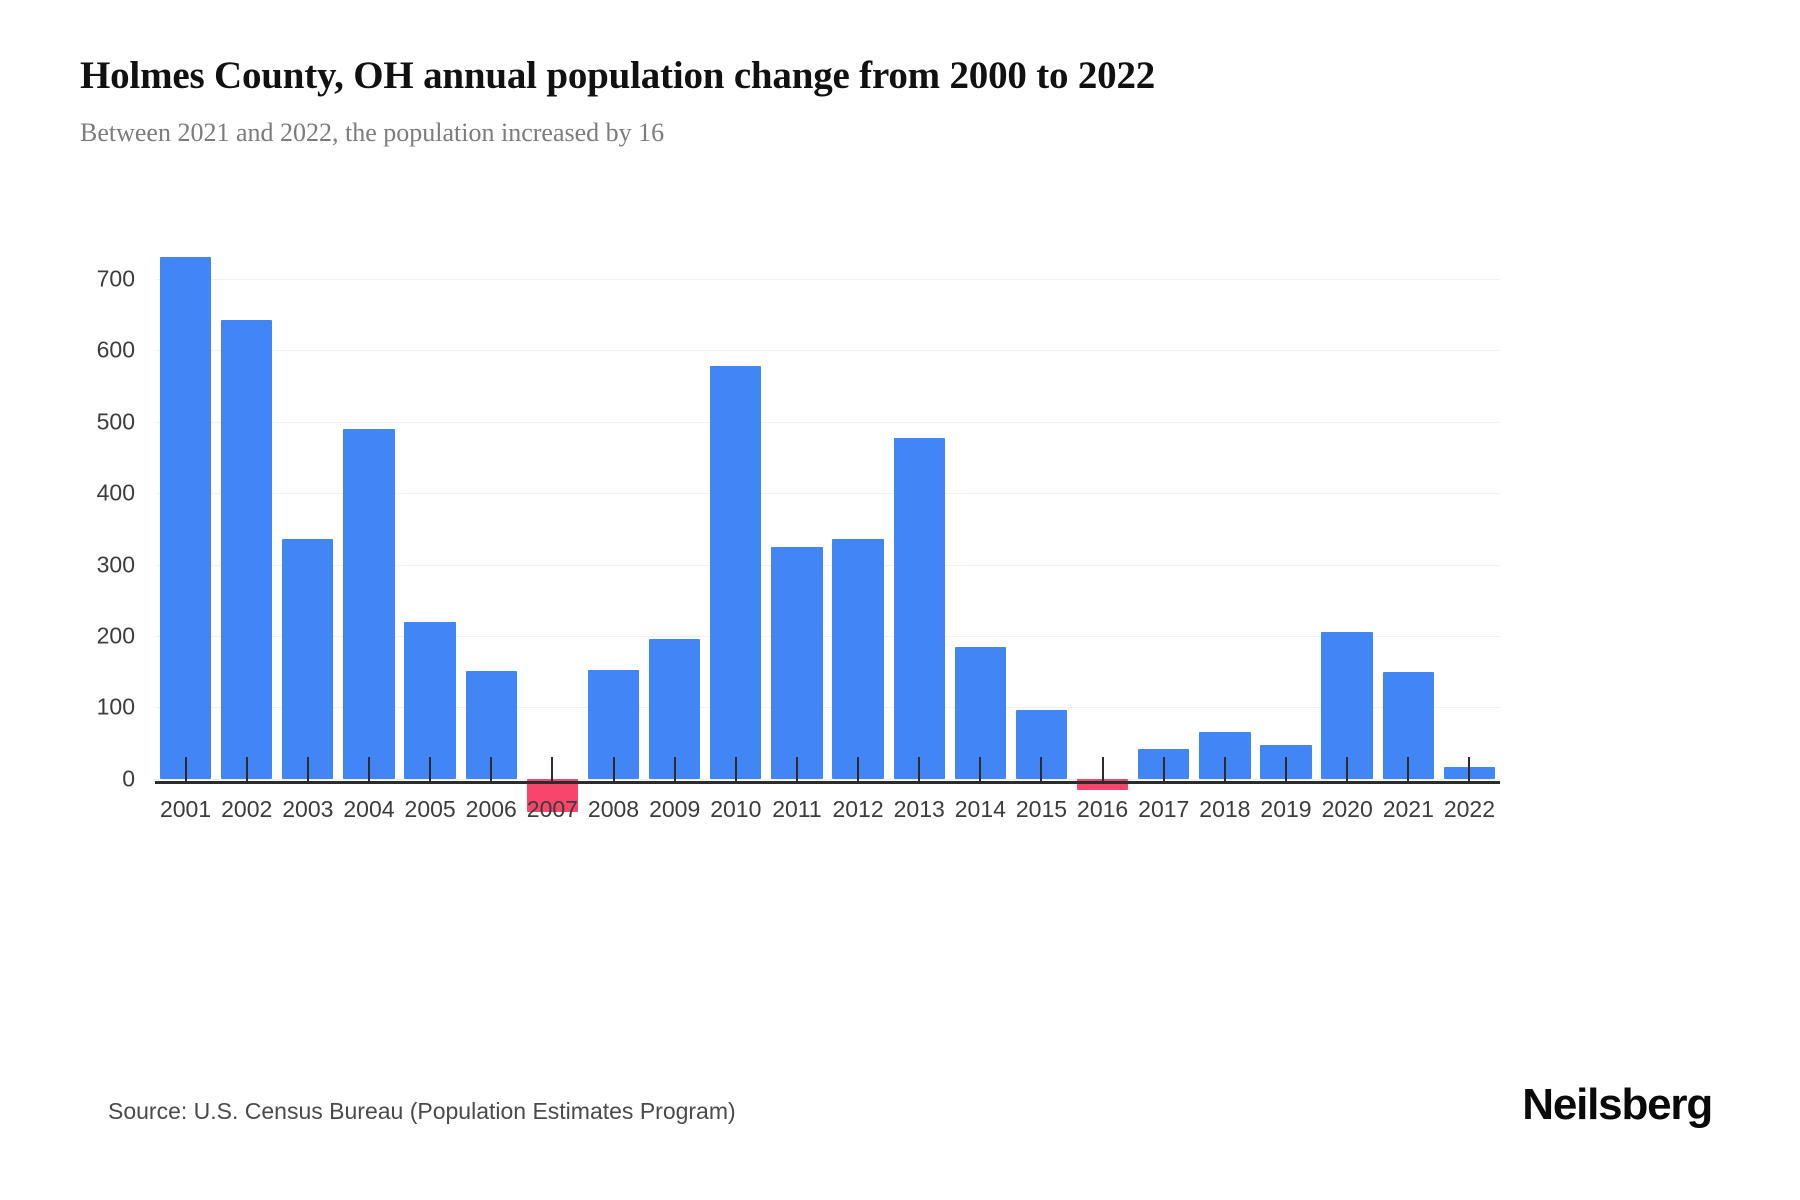 The height and width of the screenshot is (1200, 1800). What do you see at coordinates (1041, 809) in the screenshot?
I see `x-axis-tick-label: 2015` at bounding box center [1041, 809].